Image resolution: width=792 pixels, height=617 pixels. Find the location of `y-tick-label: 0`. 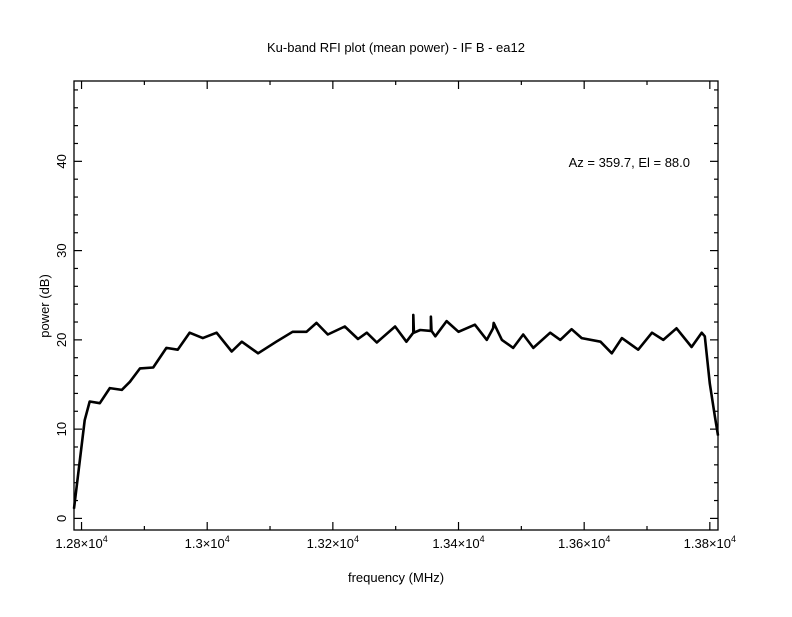

y-tick-label: 0 is located at coordinates (61, 518).